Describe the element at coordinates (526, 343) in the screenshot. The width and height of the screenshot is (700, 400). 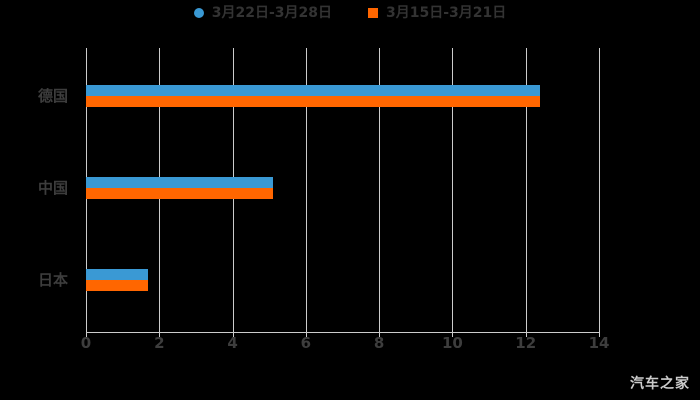
I see `x-axis-tick-label: 12` at that location.